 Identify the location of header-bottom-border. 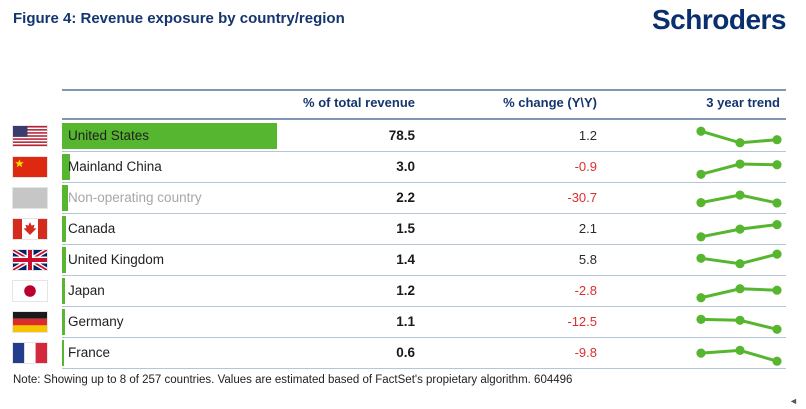
(424, 119).